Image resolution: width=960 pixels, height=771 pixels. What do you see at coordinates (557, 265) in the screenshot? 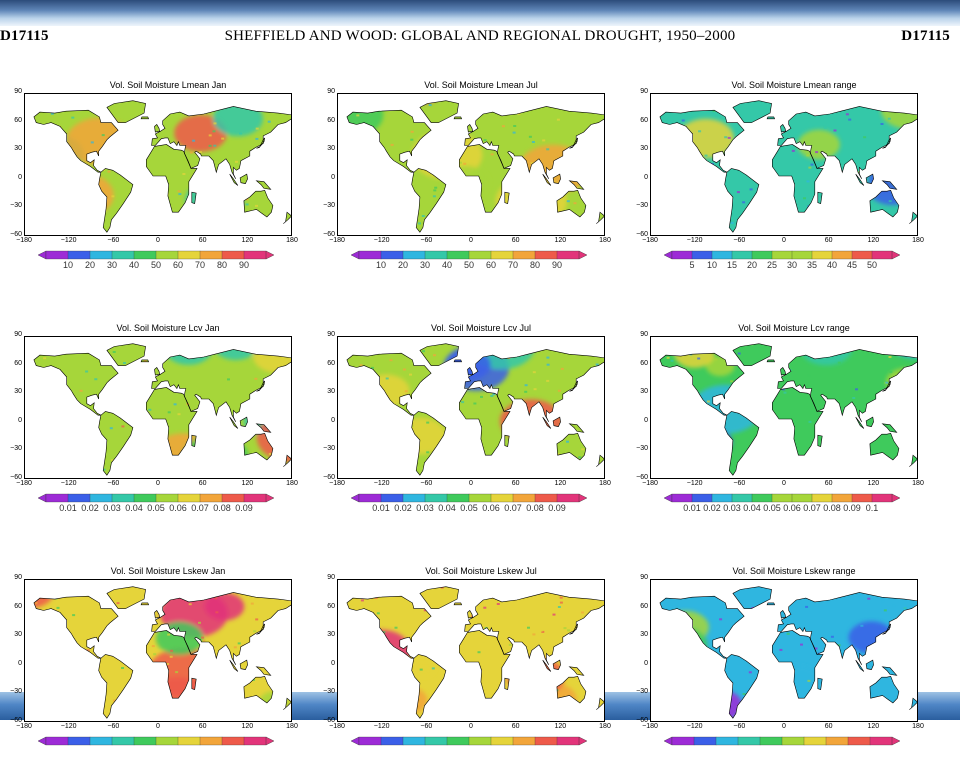
I see `colorbar-label: 90` at bounding box center [557, 265].